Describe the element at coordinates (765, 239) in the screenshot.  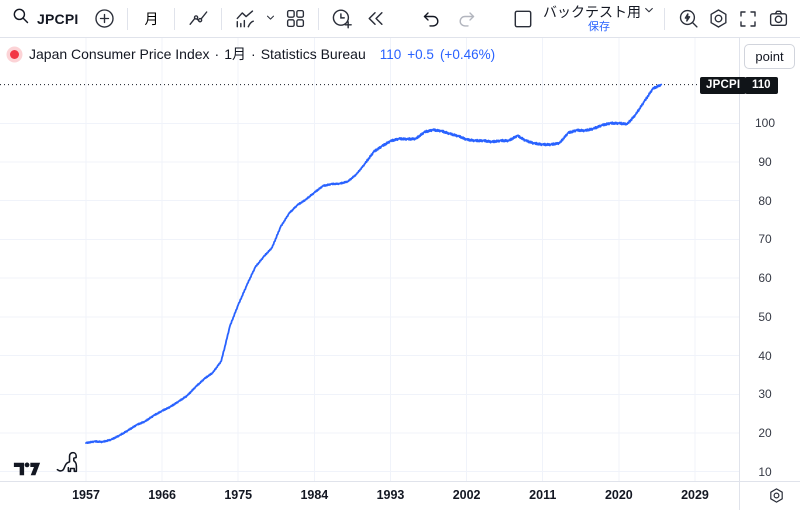
I see `price-tick-label: 70` at that location.